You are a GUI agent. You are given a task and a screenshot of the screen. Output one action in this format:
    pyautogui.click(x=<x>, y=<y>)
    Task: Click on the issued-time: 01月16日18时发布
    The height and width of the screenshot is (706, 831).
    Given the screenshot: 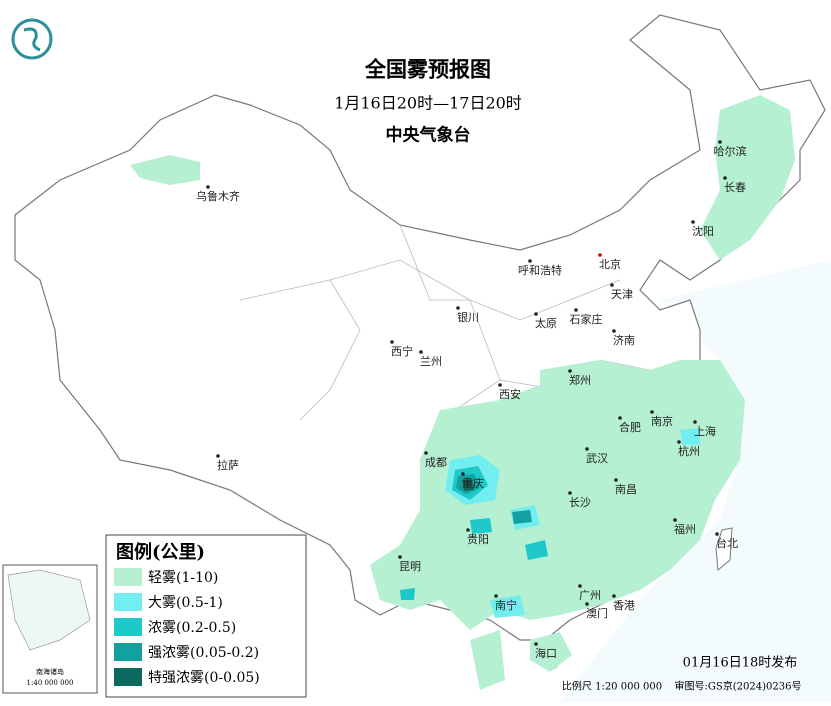 What is the action you would take?
    pyautogui.click(x=740, y=663)
    